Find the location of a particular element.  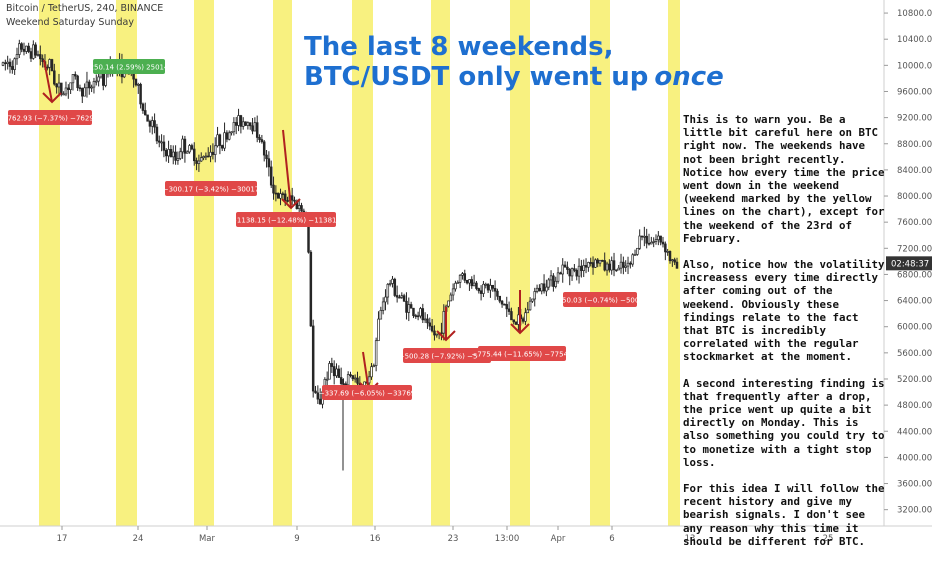

price-tick-label: 8000.00 is located at coordinates (914, 197).